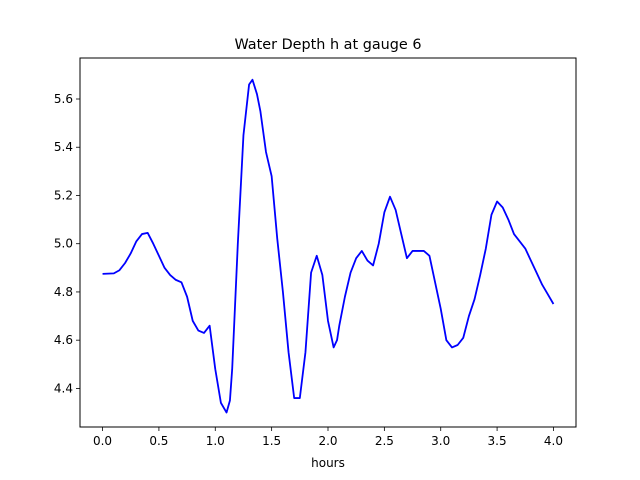  I want to click on y-tick-label: 5.2, so click(63, 195).